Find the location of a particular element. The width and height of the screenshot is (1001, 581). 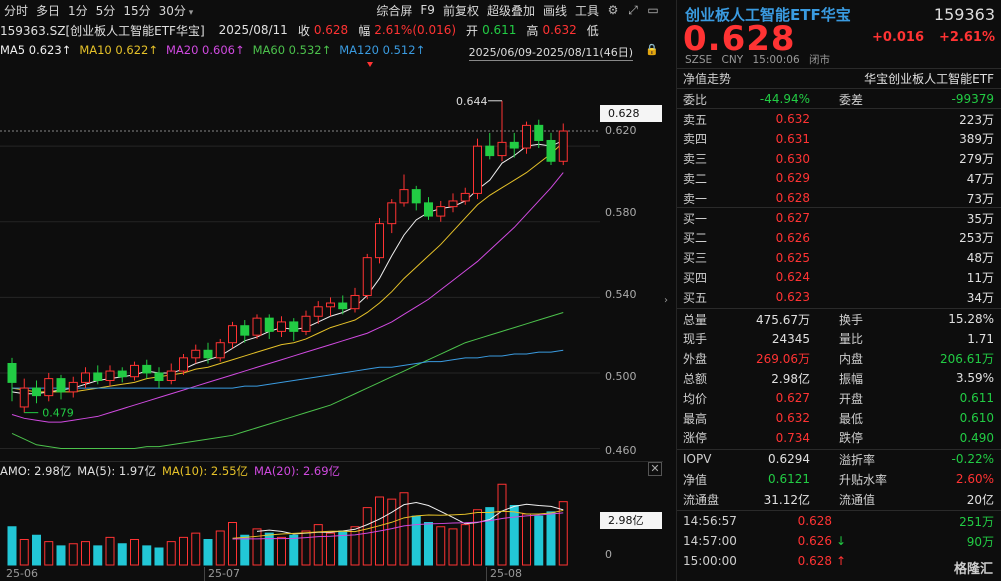

order-ratio-row: 委比 -44.94% 委差 -99379 is located at coordinates (839, 99).